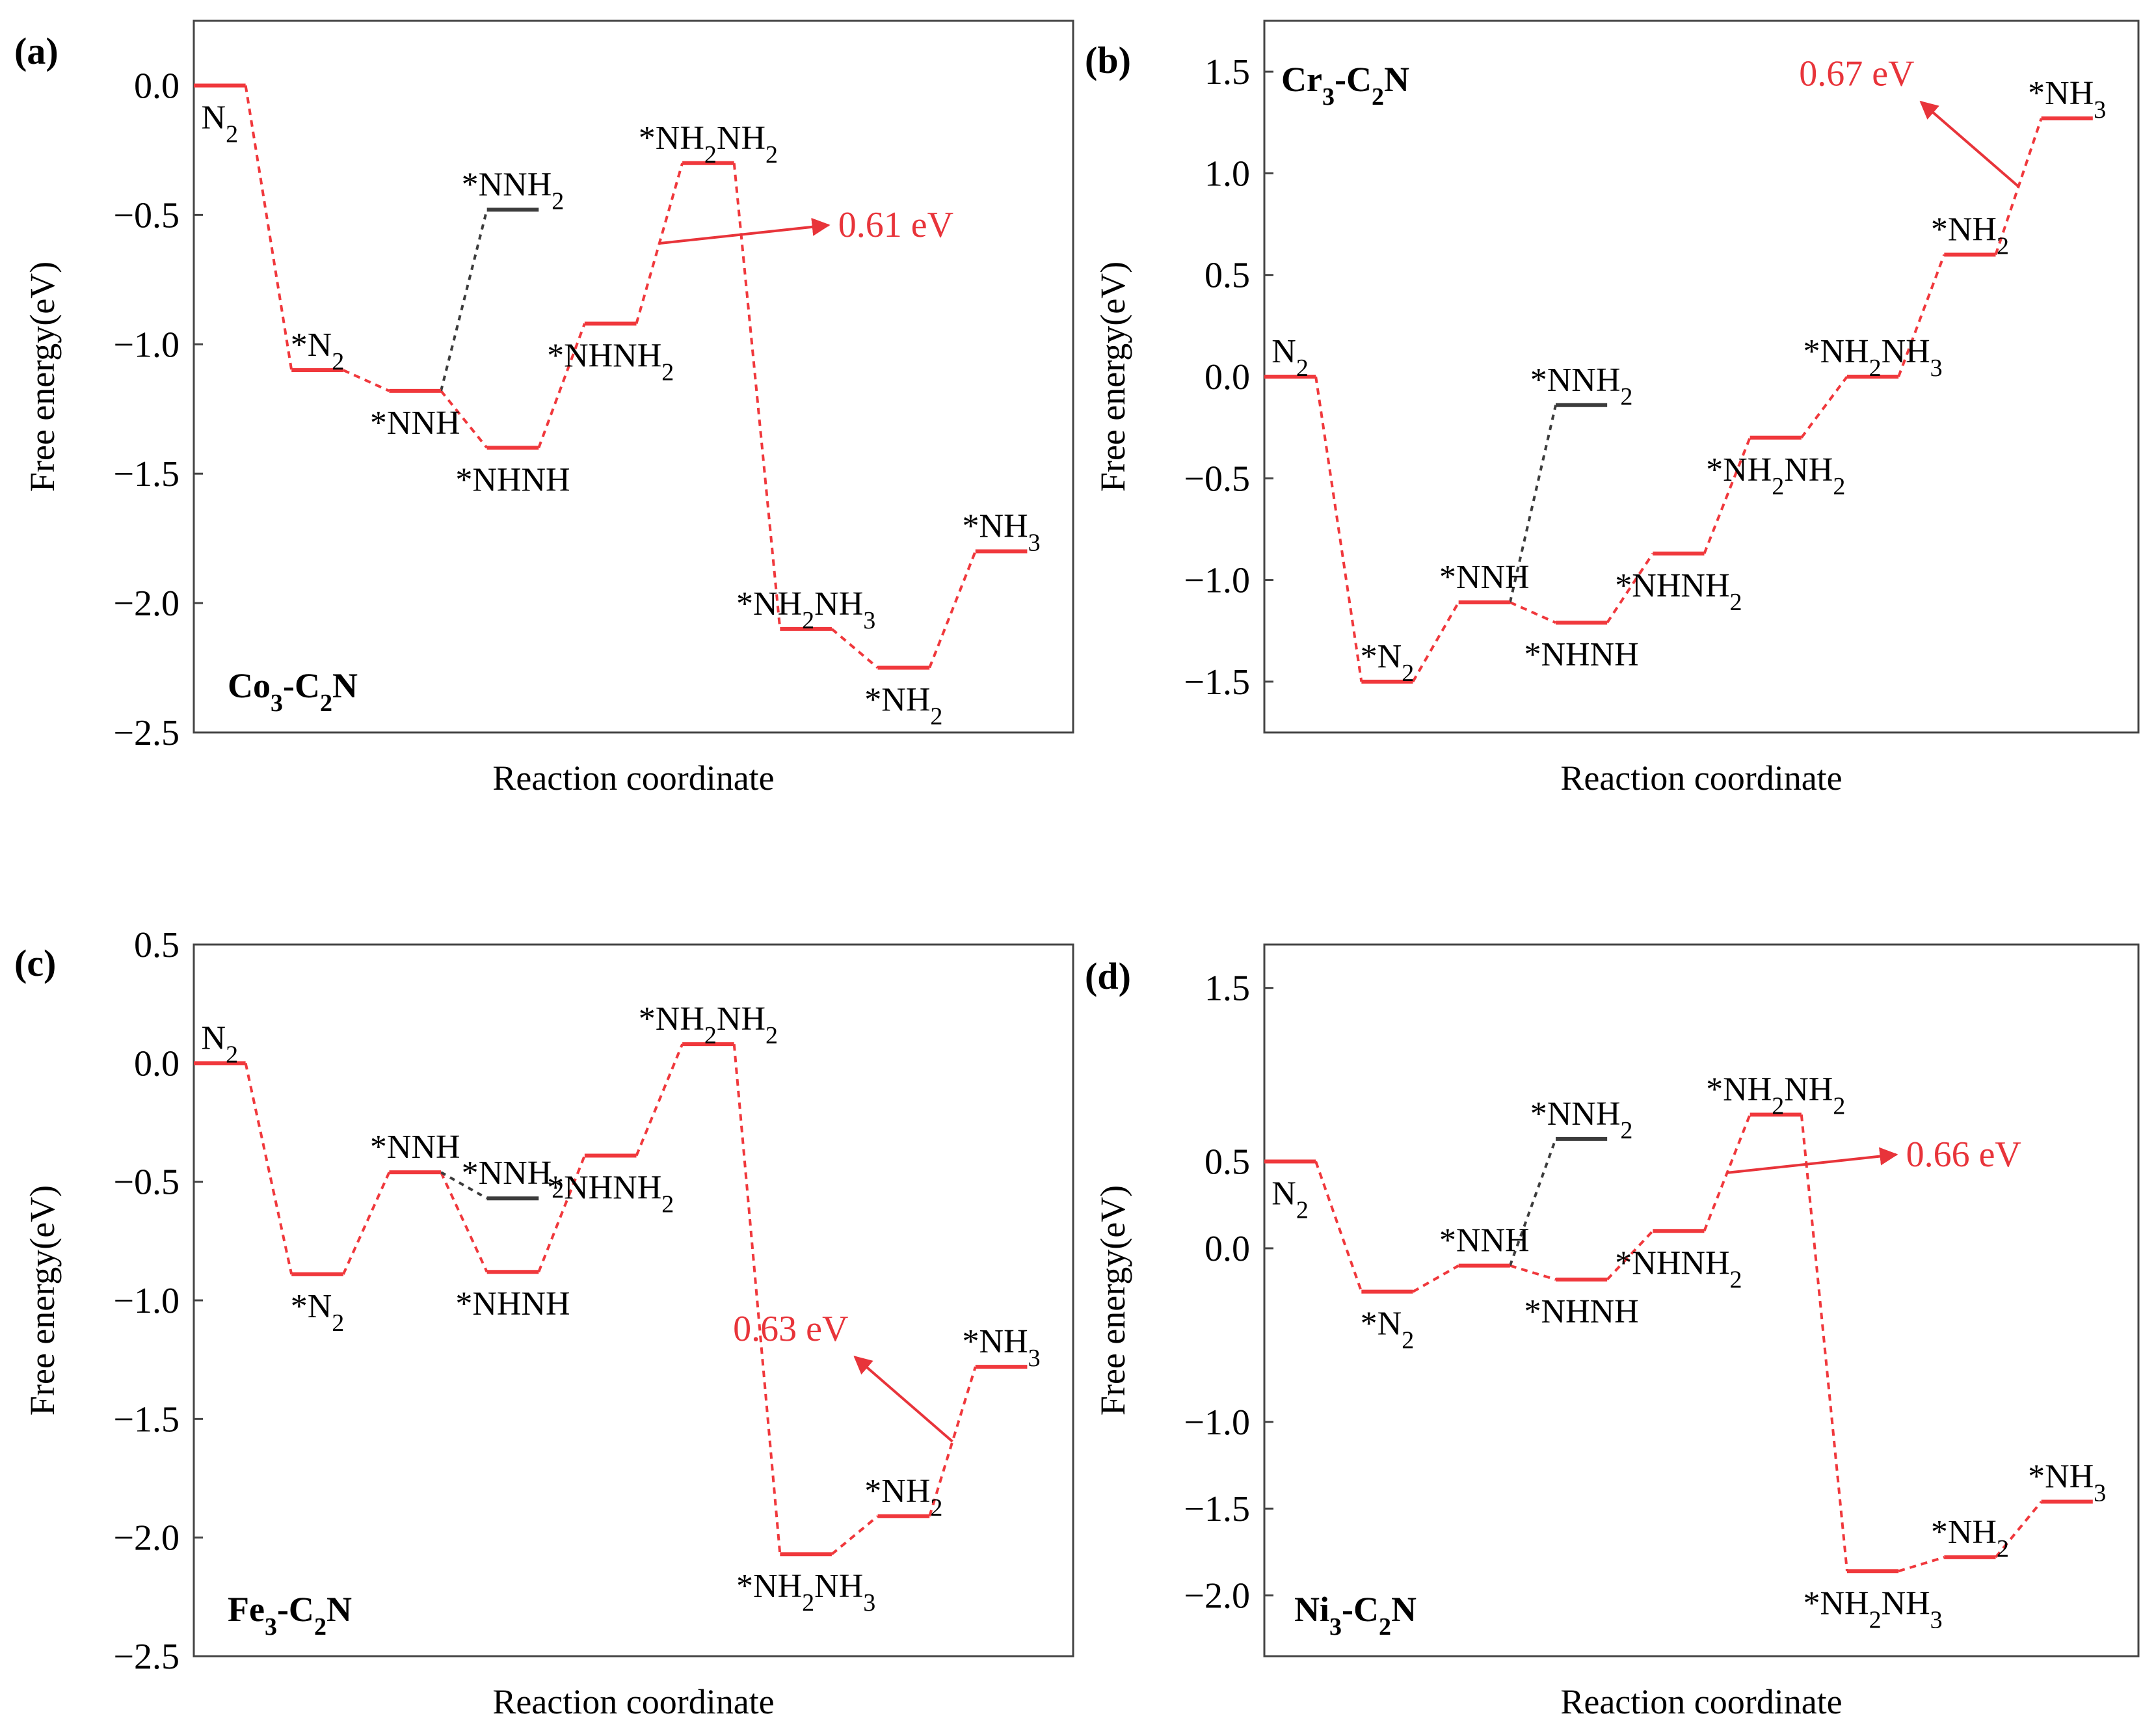 The height and width of the screenshot is (1731, 2156). I want to click on catalyst-label: Fe3-C2N, so click(290, 1615).